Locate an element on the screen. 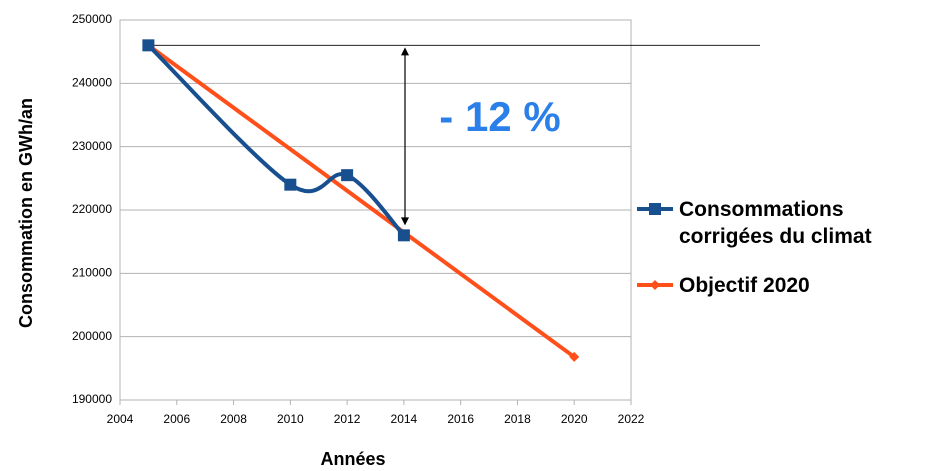 The height and width of the screenshot is (471, 935). y-tick-label: 230000 is located at coordinates (92, 146).